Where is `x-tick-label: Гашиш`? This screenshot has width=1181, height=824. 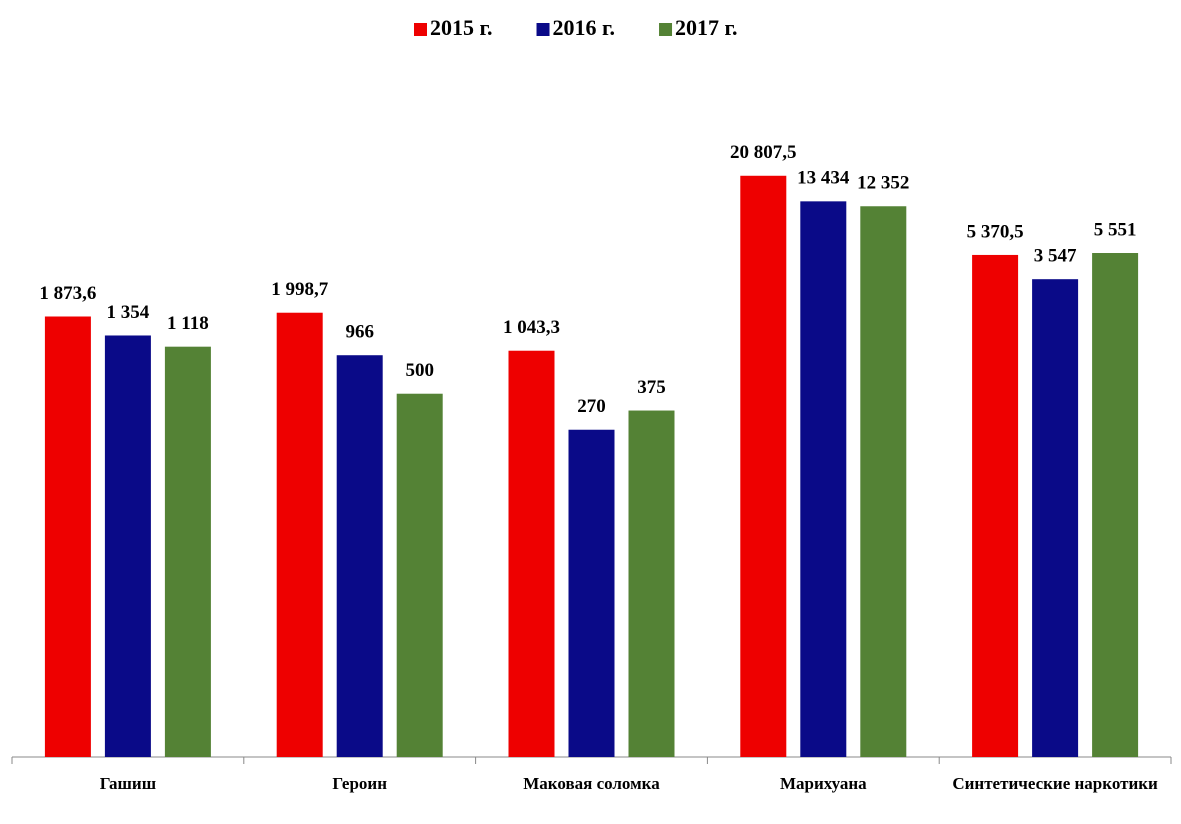 x-tick-label: Гашиш is located at coordinates (128, 783).